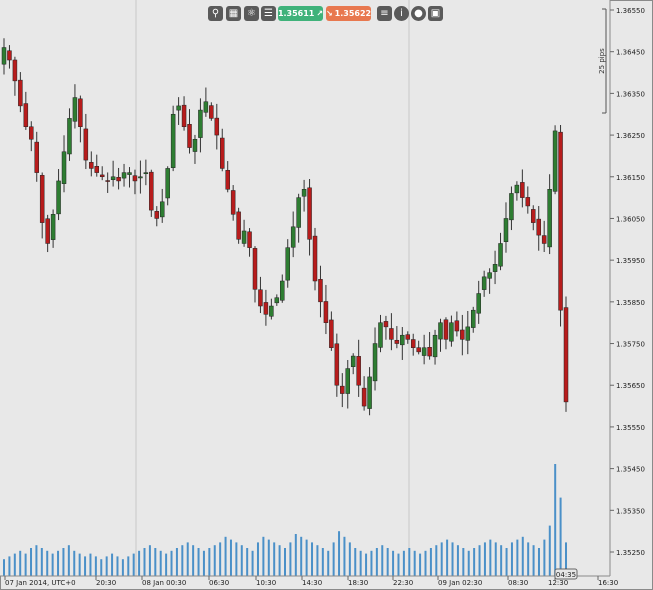  I want to click on y-tick-label: 1.36150, so click(630, 178).